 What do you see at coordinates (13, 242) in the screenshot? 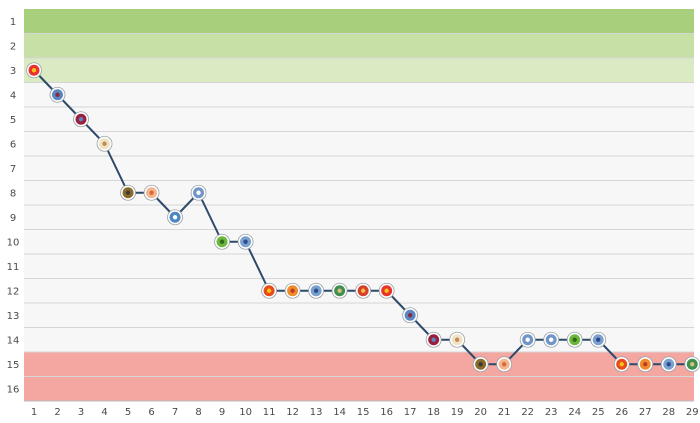
I see `y-tick-label: 10` at bounding box center [13, 242].